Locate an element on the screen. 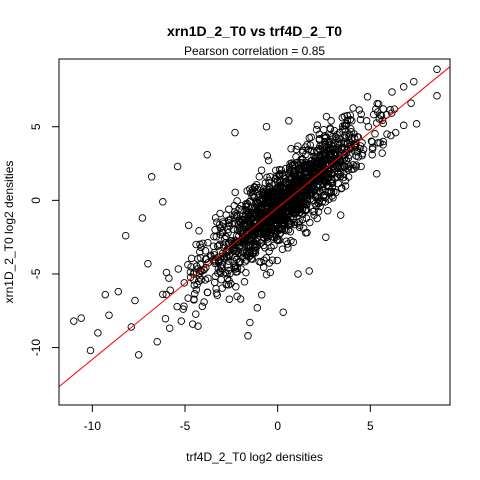 The height and width of the screenshot is (480, 480). y-tick-label: 0 is located at coordinates (36, 200).